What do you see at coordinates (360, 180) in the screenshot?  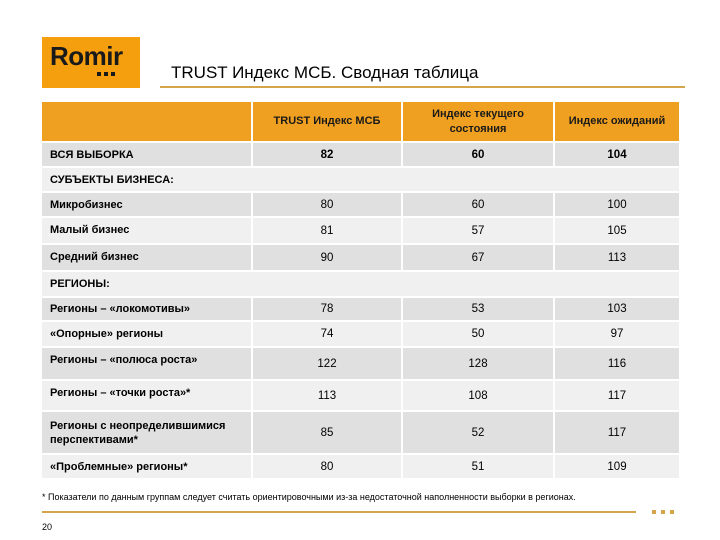 I see `section-row: СУБЪЕКТЫ БИЗНЕСА:` at bounding box center [360, 180].